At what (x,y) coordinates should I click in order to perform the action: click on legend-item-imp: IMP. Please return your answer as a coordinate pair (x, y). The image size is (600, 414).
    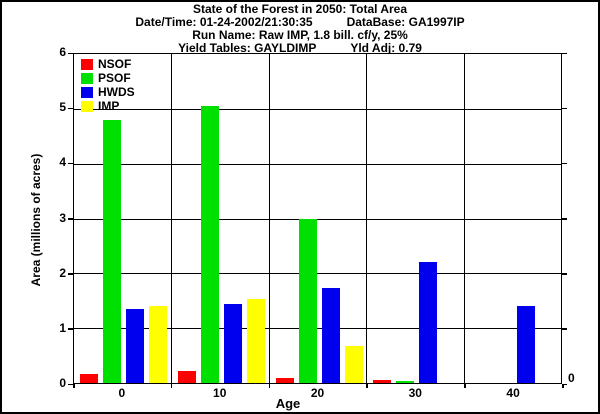
    Looking at the image, I should click on (108, 106).